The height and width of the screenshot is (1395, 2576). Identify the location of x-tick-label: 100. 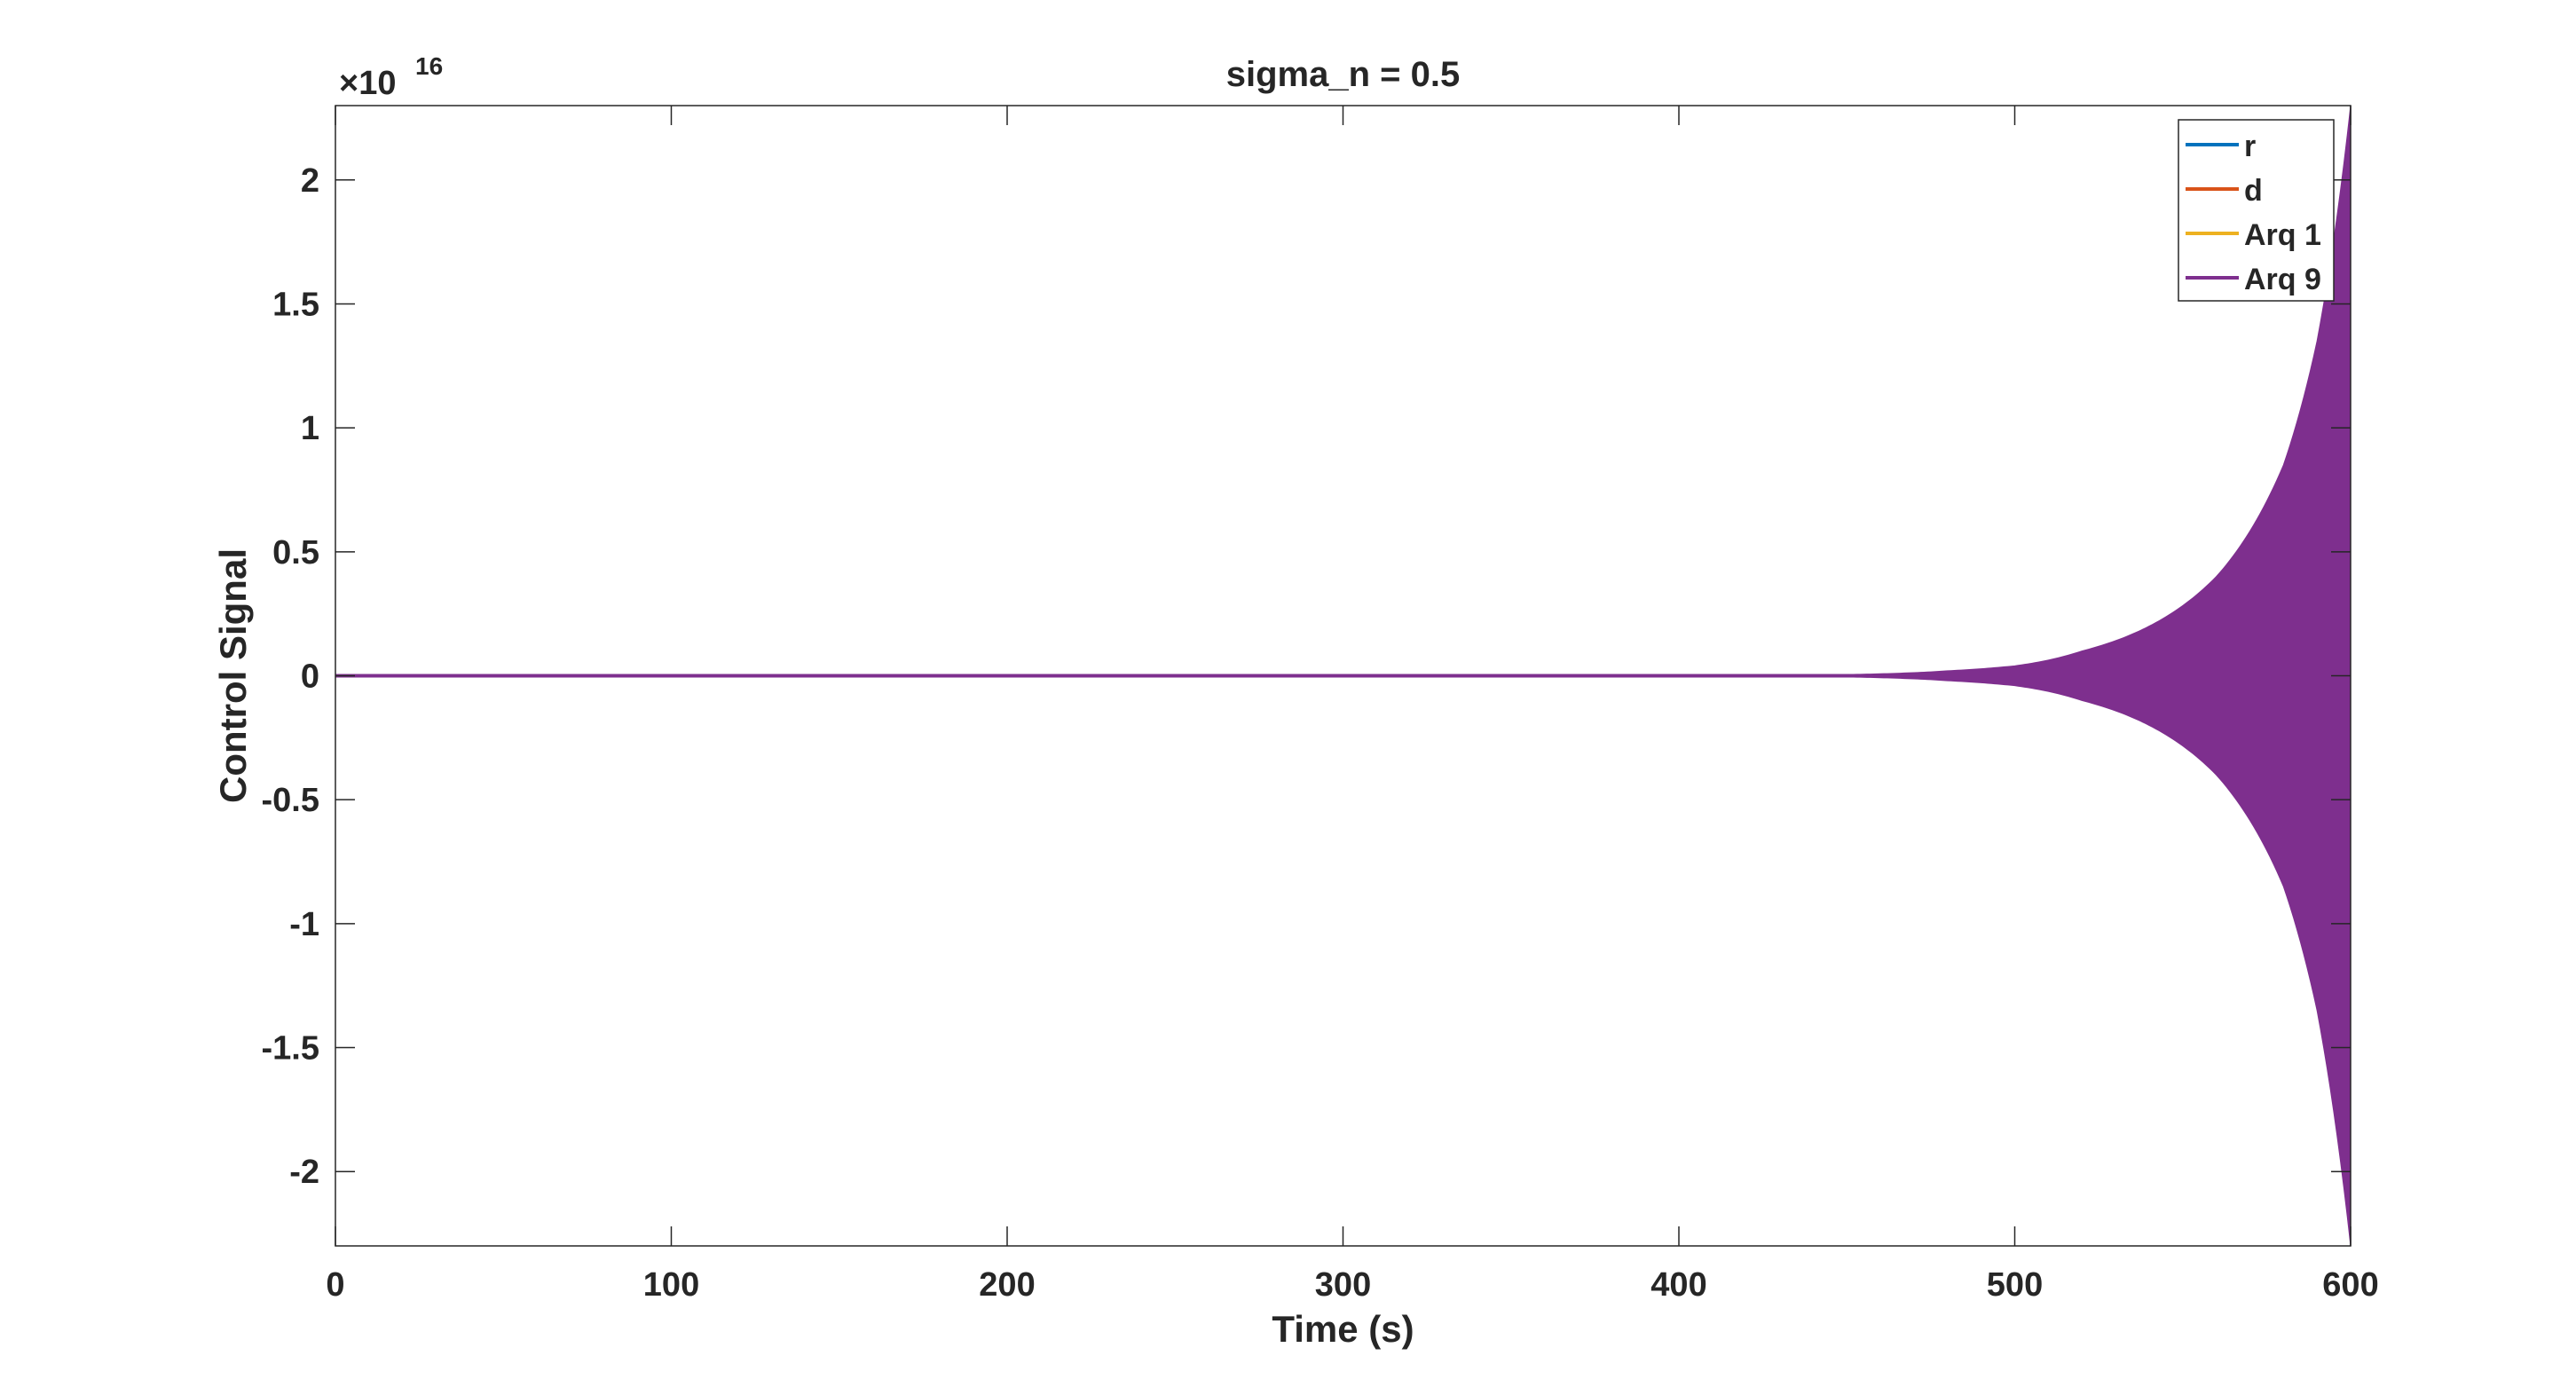
(671, 1285).